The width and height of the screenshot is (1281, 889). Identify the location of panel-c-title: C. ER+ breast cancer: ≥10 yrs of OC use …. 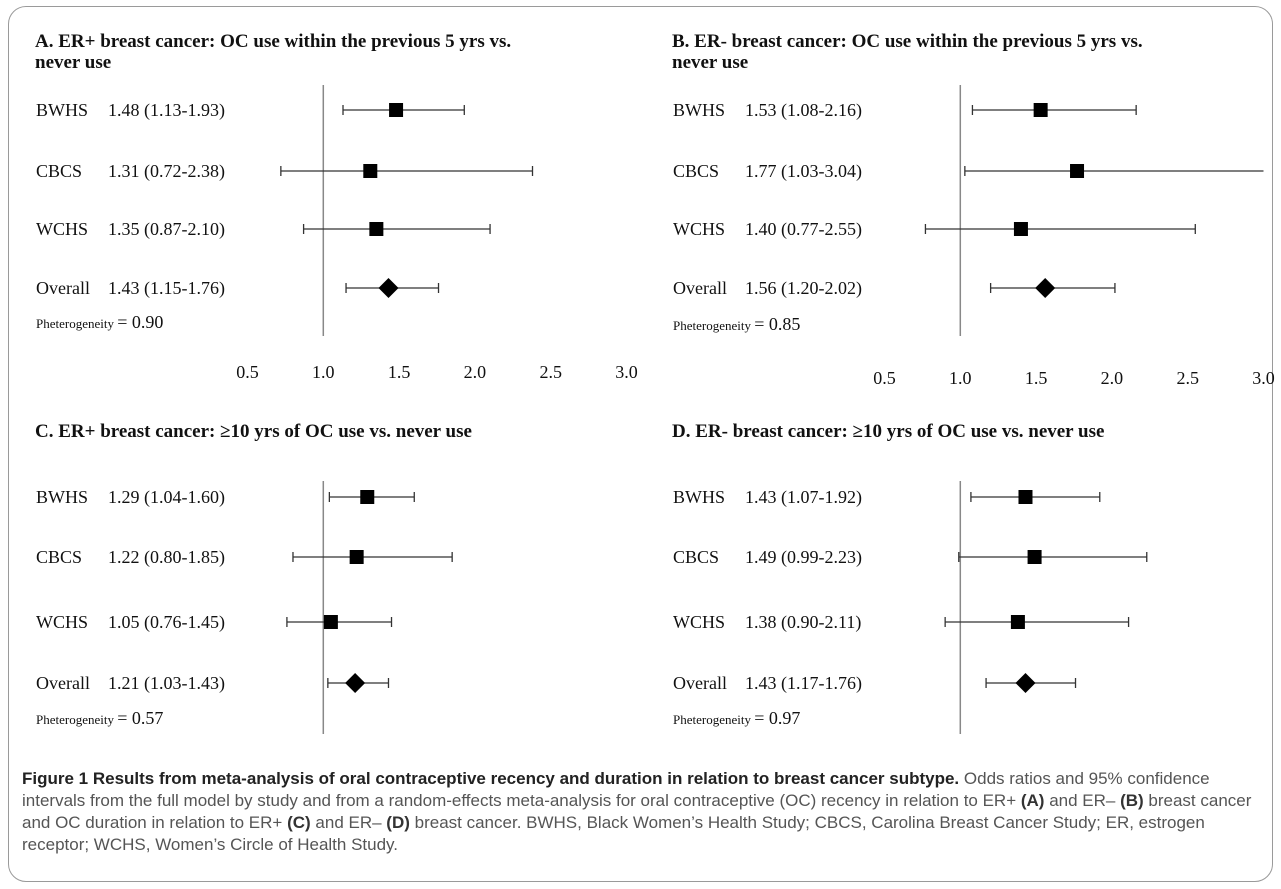
(253, 431).